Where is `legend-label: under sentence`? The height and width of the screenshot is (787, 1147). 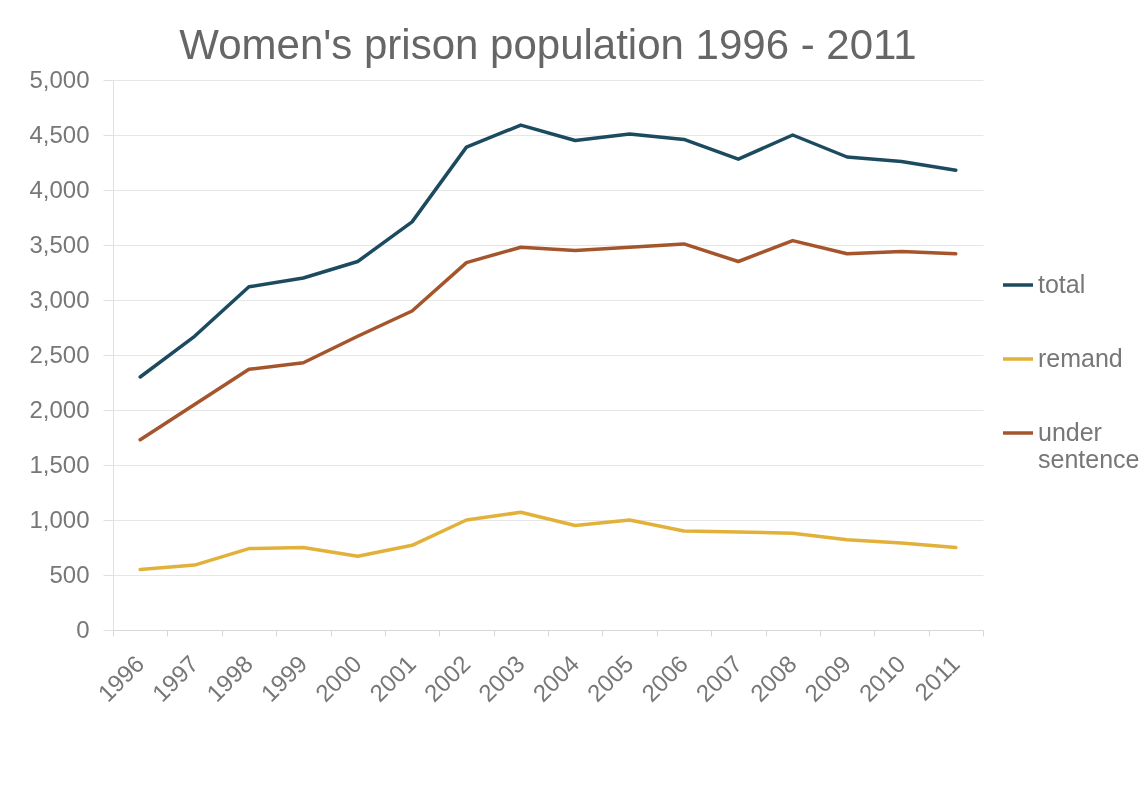
legend-label: under sentence is located at coordinates (1089, 445).